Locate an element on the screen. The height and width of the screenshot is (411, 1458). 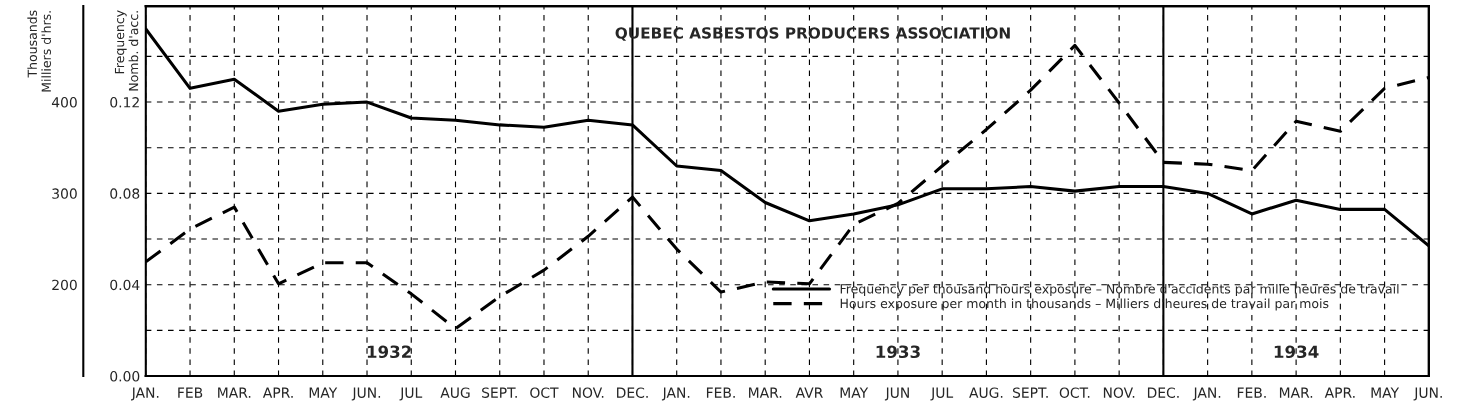
x-tick-label: JUN is located at coordinates (896, 394).